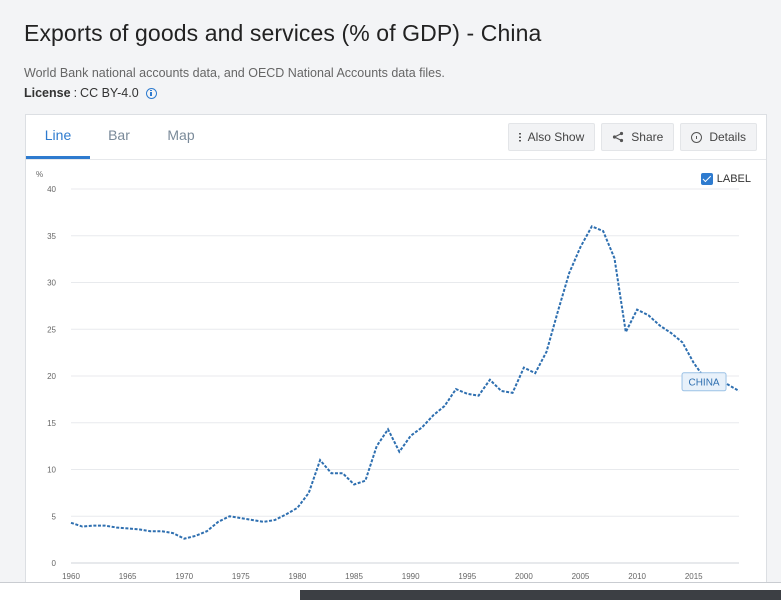 This screenshot has width=781, height=600. Describe the element at coordinates (51, 329) in the screenshot. I see `y-tick-label: 25` at that location.